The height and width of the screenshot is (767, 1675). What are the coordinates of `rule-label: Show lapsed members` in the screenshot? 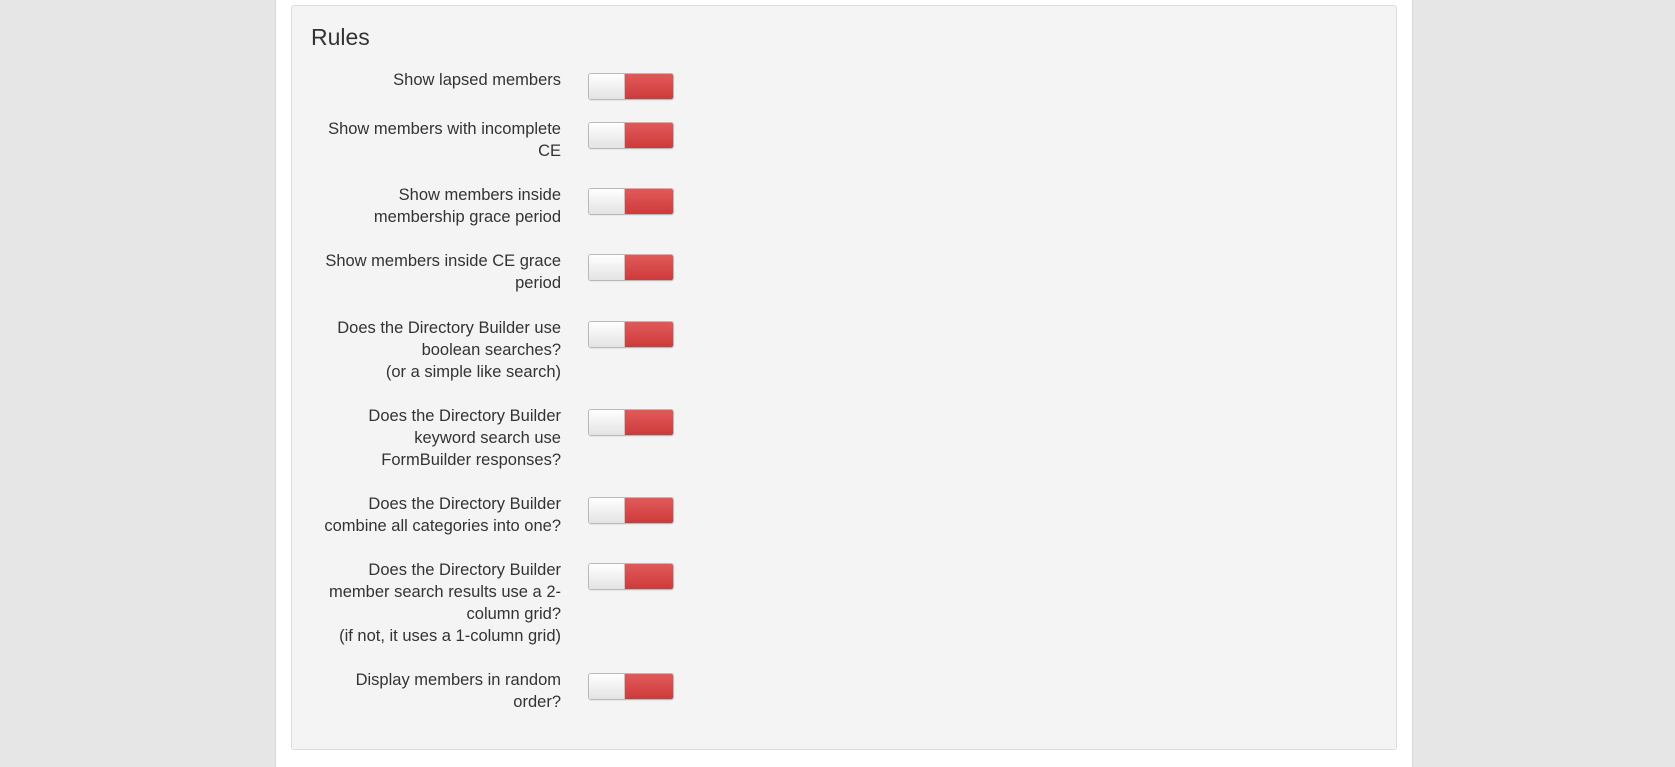 It's located at (477, 80).